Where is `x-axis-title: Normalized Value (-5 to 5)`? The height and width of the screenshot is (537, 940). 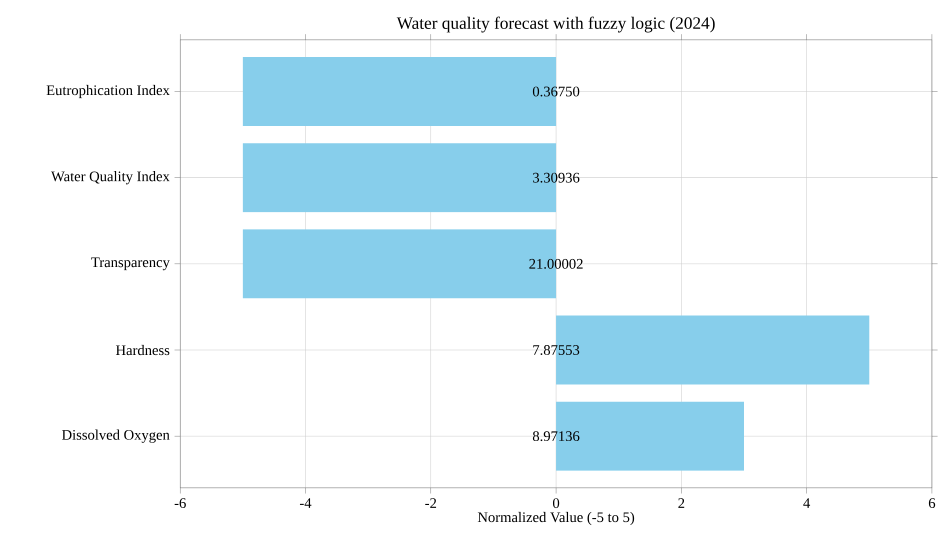 x-axis-title: Normalized Value (-5 to 5) is located at coordinates (556, 519).